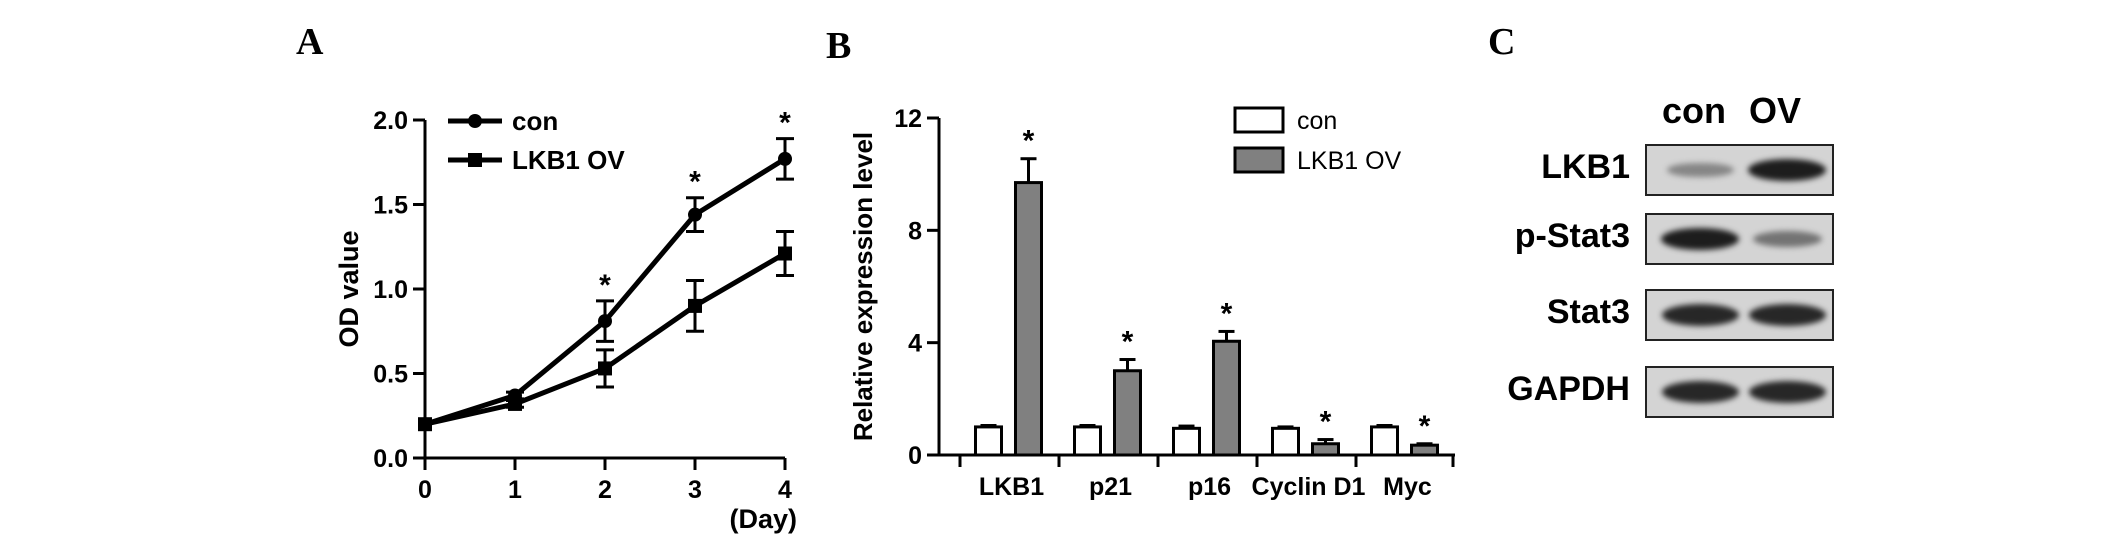 The image size is (2126, 535). I want to click on panel-label-a: A, so click(310, 42).